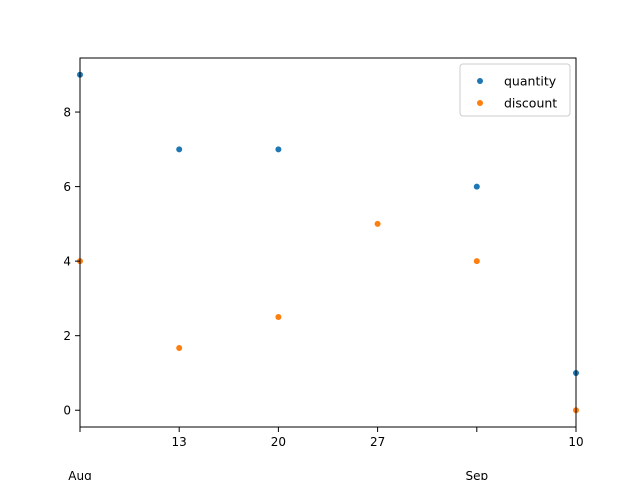 The height and width of the screenshot is (480, 640). Describe the element at coordinates (179, 442) in the screenshot. I see `x-tick-label-1: 13` at that location.